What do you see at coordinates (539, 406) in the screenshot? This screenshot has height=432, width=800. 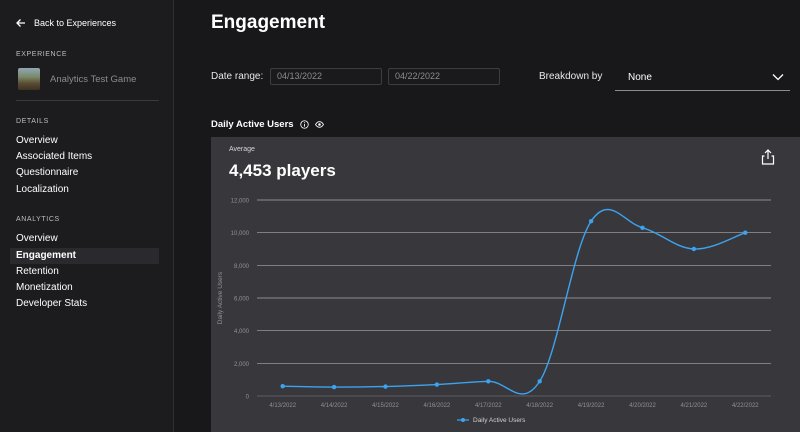 I see `x-tick-label: 4/18/2022` at bounding box center [539, 406].